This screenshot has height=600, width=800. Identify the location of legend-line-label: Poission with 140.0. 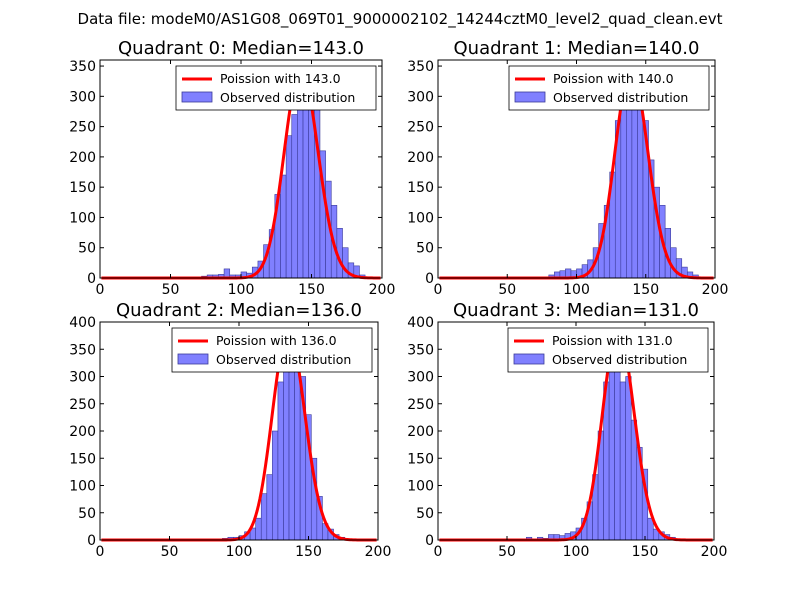
(613, 78).